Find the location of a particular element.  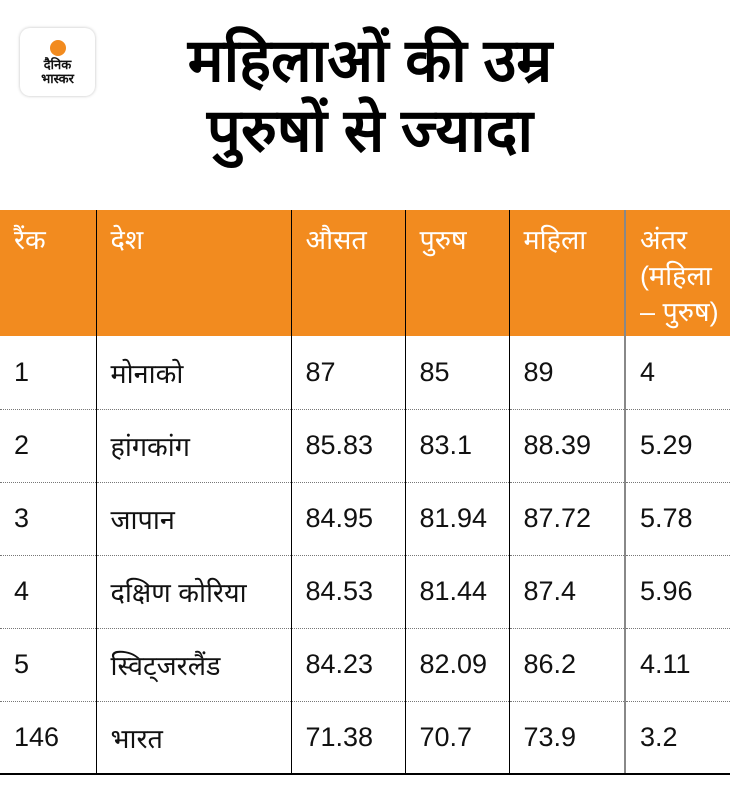

cell-difference: 5.78 is located at coordinates (677, 519).